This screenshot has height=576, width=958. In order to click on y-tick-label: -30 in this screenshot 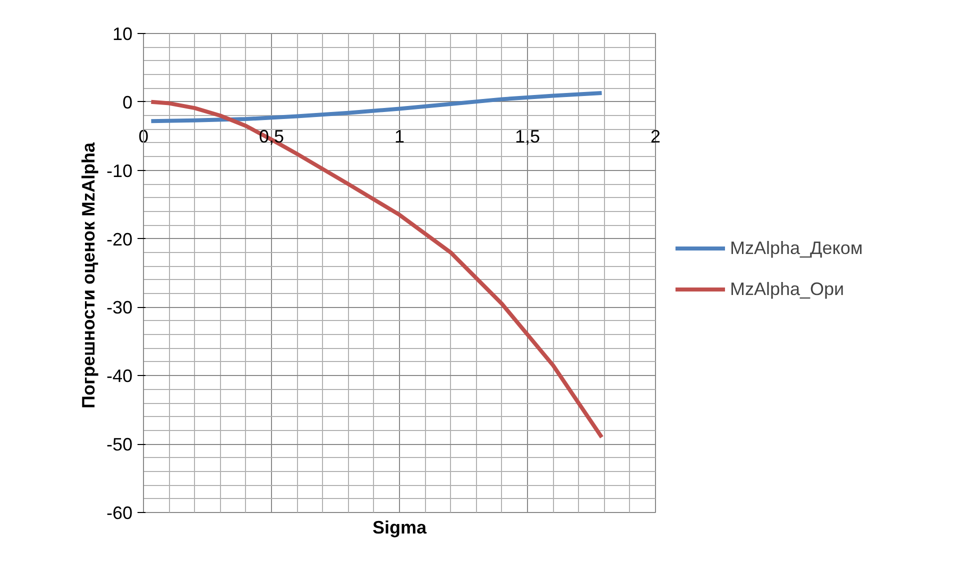, I will do `click(119, 308)`.